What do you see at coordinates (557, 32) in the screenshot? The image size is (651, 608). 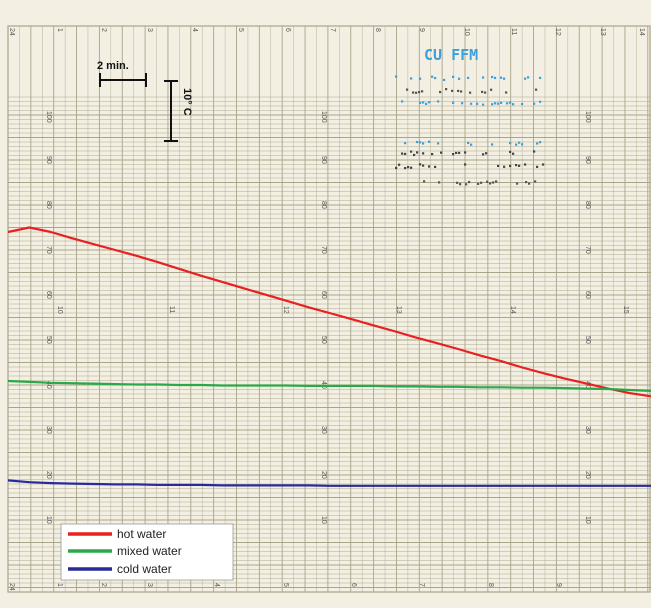 I see `top-minute-label: 12` at bounding box center [557, 32].